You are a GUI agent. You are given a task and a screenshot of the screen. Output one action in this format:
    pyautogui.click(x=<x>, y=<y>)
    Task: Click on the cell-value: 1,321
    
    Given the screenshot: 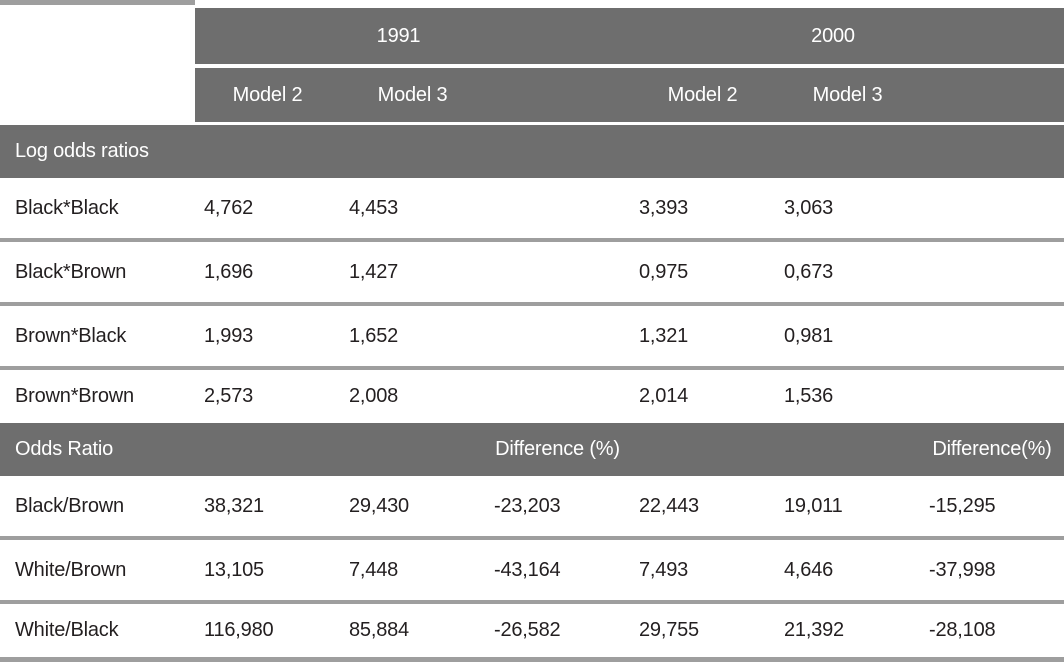 What is the action you would take?
    pyautogui.click(x=664, y=335)
    